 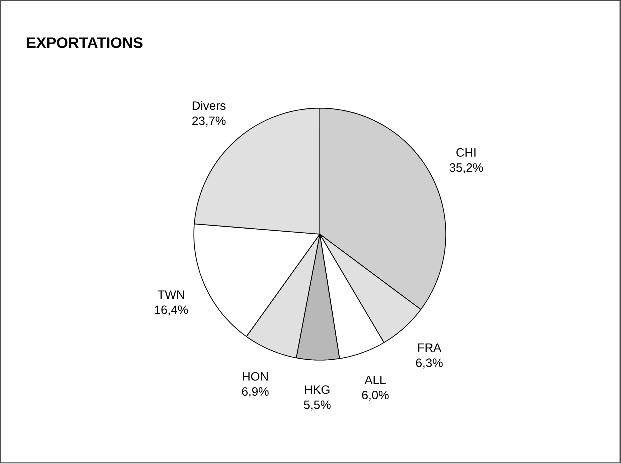 I want to click on data-label: 6,0%, so click(x=375, y=396).